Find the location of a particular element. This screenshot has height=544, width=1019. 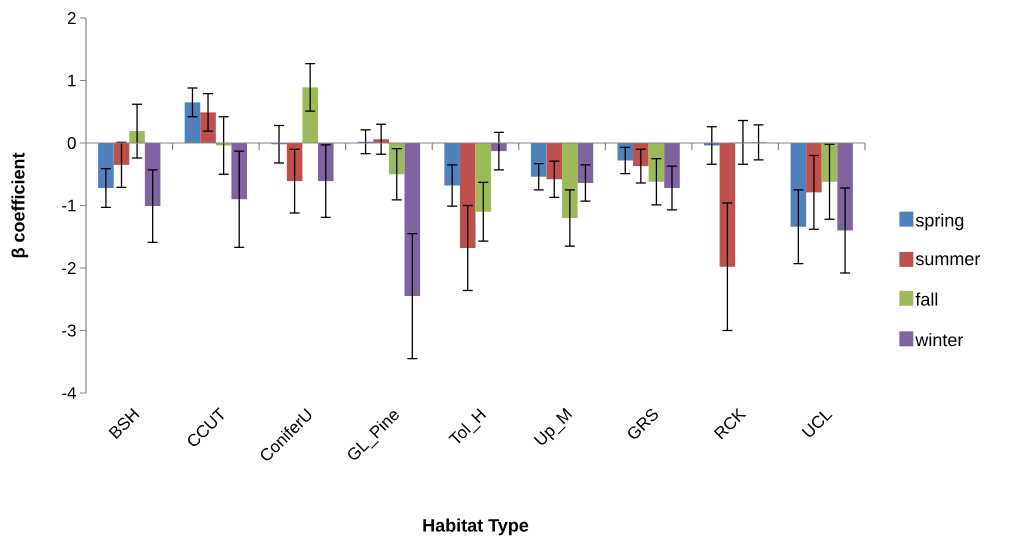

y-tick-label: 1 is located at coordinates (72, 80).